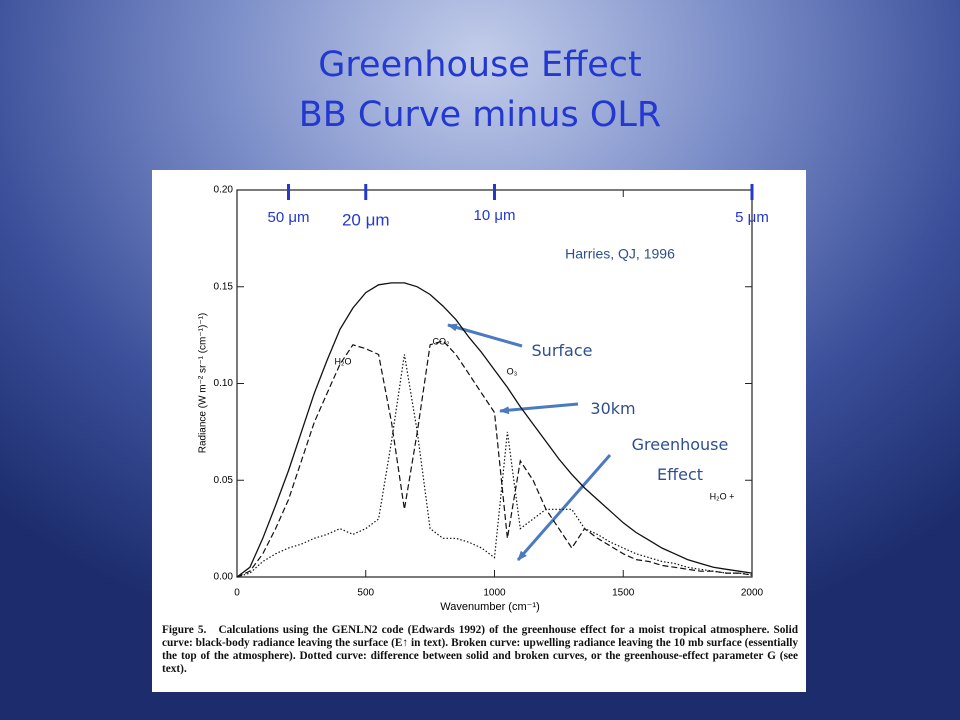 This screenshot has height=720, width=960. Describe the element at coordinates (680, 459) in the screenshot. I see `callout: Greenhouse Effect` at that location.